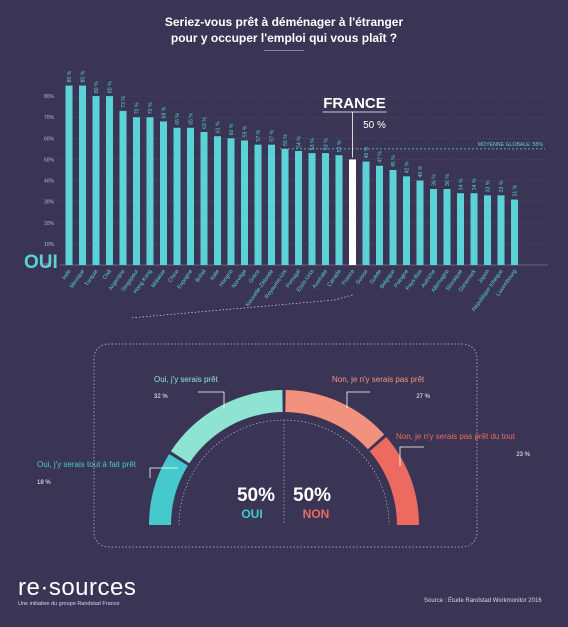 This screenshot has height=627, width=568. Describe the element at coordinates (483, 601) in the screenshot. I see `source-note: Source : Étude Randstad Workmonitor 2016` at that location.